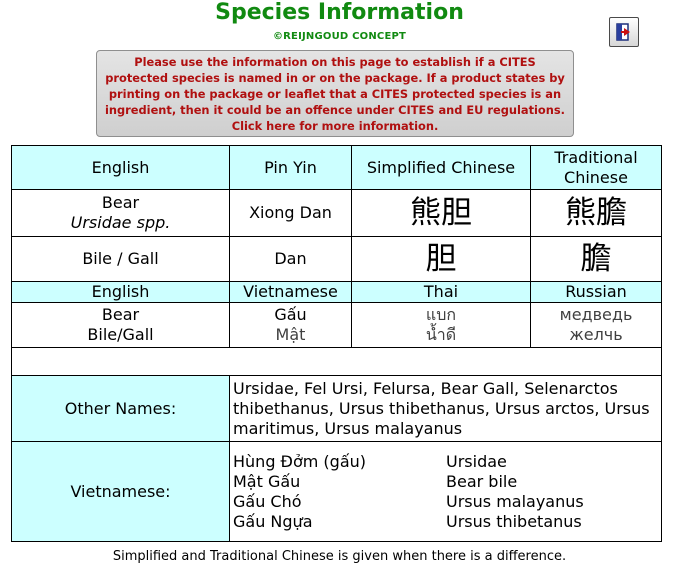  What do you see at coordinates (120, 167) in the screenshot?
I see `header-english: English` at bounding box center [120, 167].